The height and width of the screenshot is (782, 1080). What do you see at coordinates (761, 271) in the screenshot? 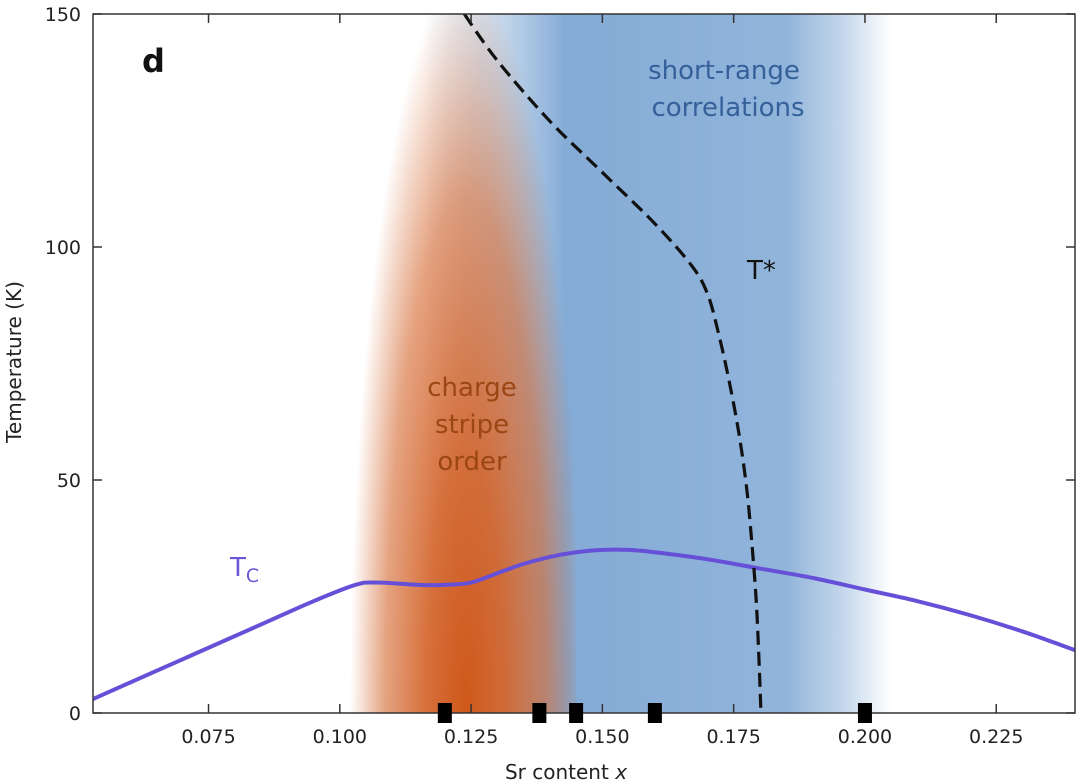
I see `t-star-label: T*` at bounding box center [761, 271].